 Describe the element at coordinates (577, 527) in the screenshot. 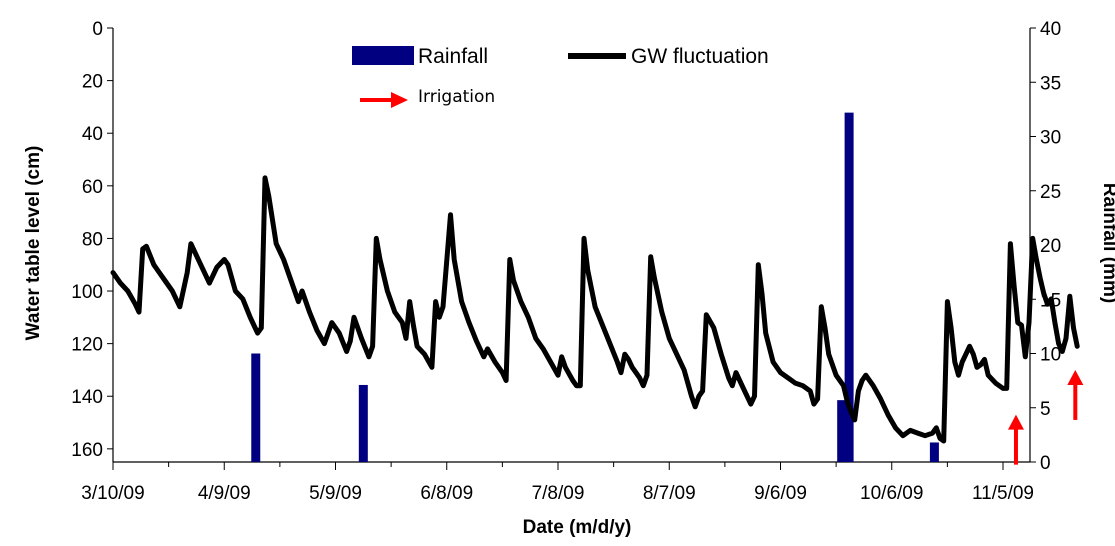

I see `x-axis-title: Date (m/d/y)` at that location.